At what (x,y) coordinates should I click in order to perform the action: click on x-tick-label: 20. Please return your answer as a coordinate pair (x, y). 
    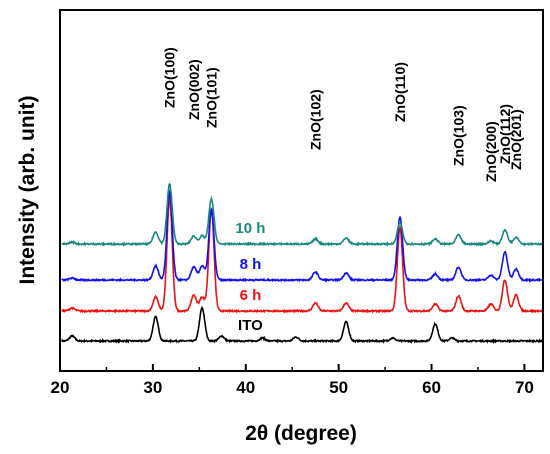
    Looking at the image, I should click on (60, 387).